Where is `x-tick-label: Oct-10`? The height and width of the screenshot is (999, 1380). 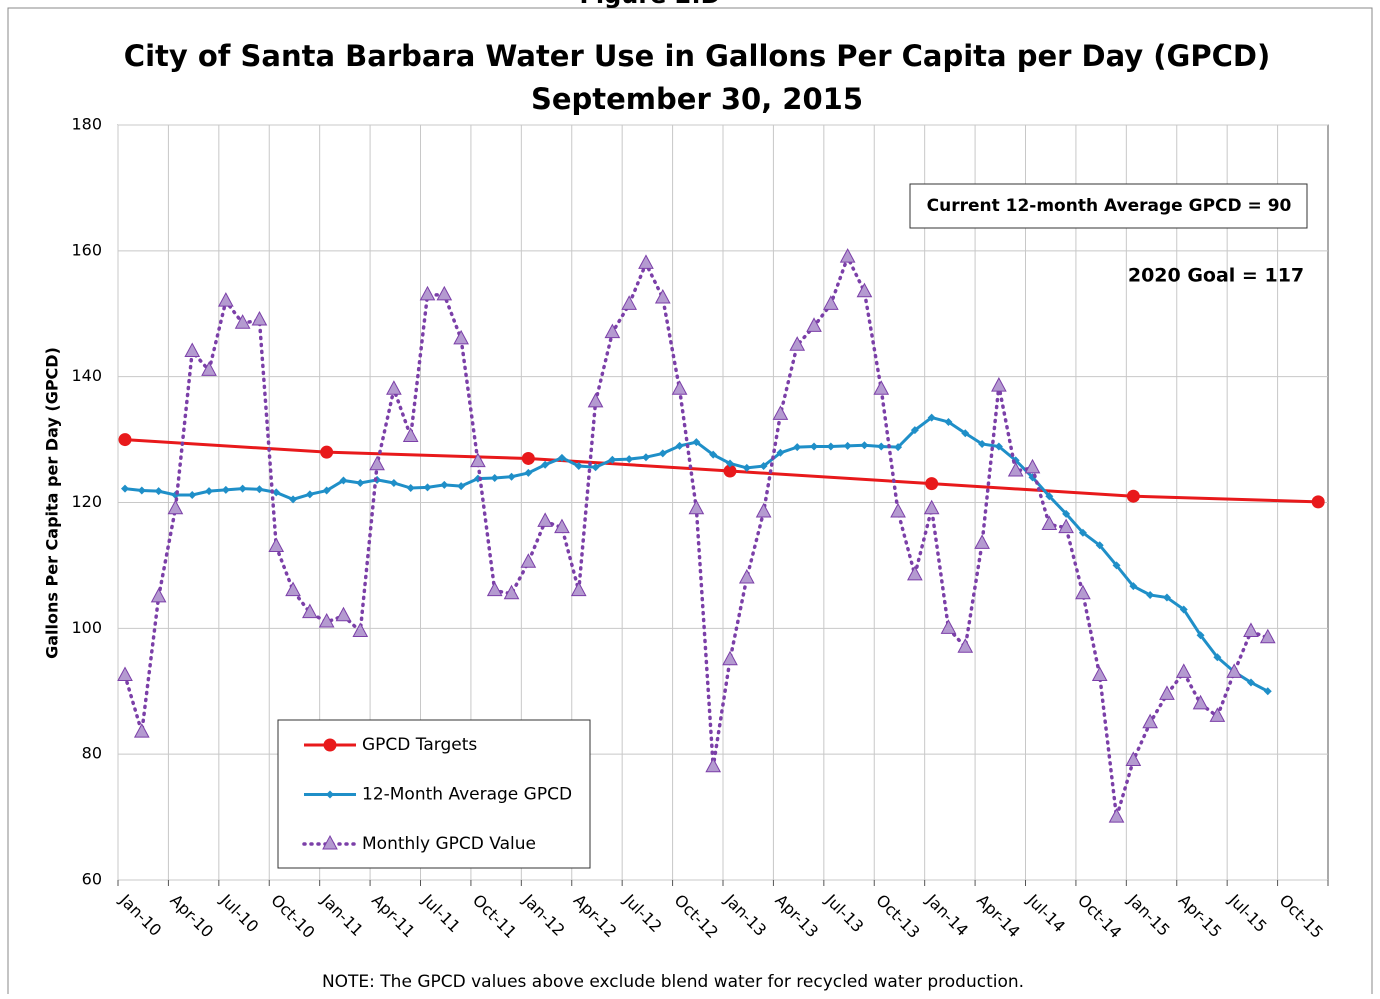 x-tick-label: Oct-10 is located at coordinates (292, 916).